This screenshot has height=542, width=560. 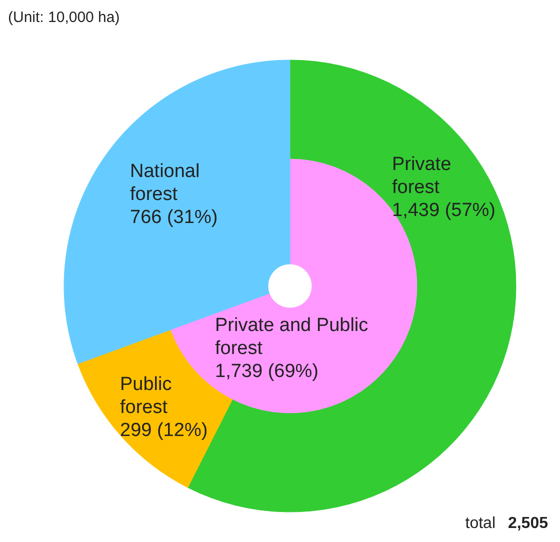 I want to click on slice-label: Private forest, so click(x=422, y=176).